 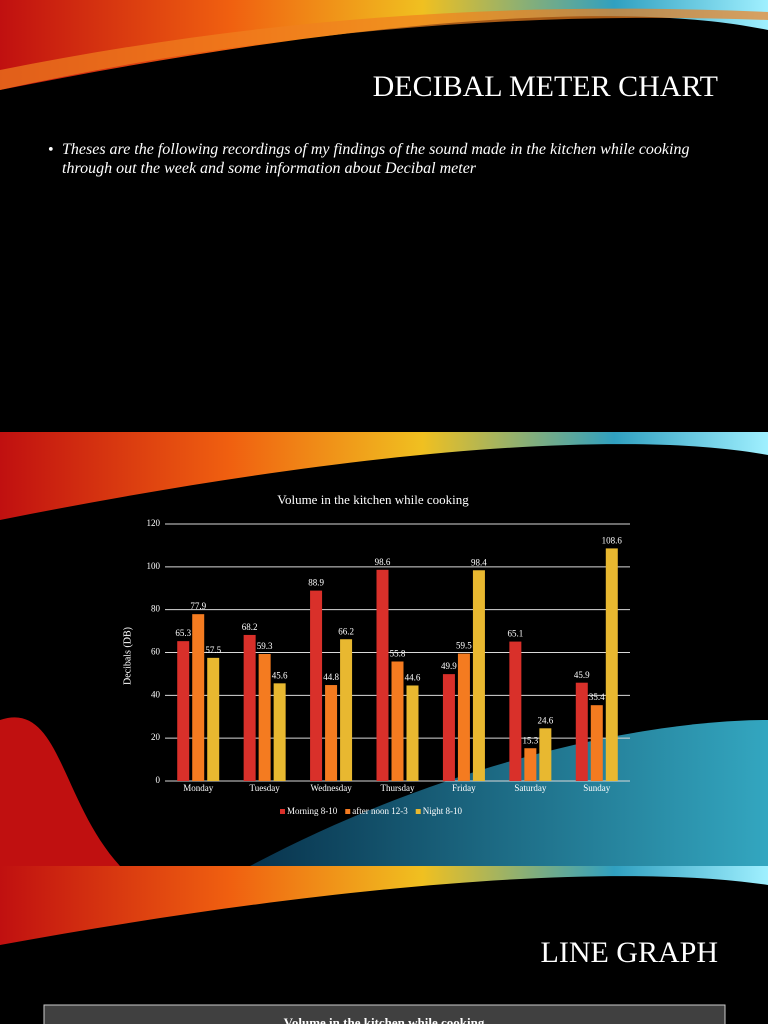 I want to click on y-tick-label: 120, so click(x=154, y=523).